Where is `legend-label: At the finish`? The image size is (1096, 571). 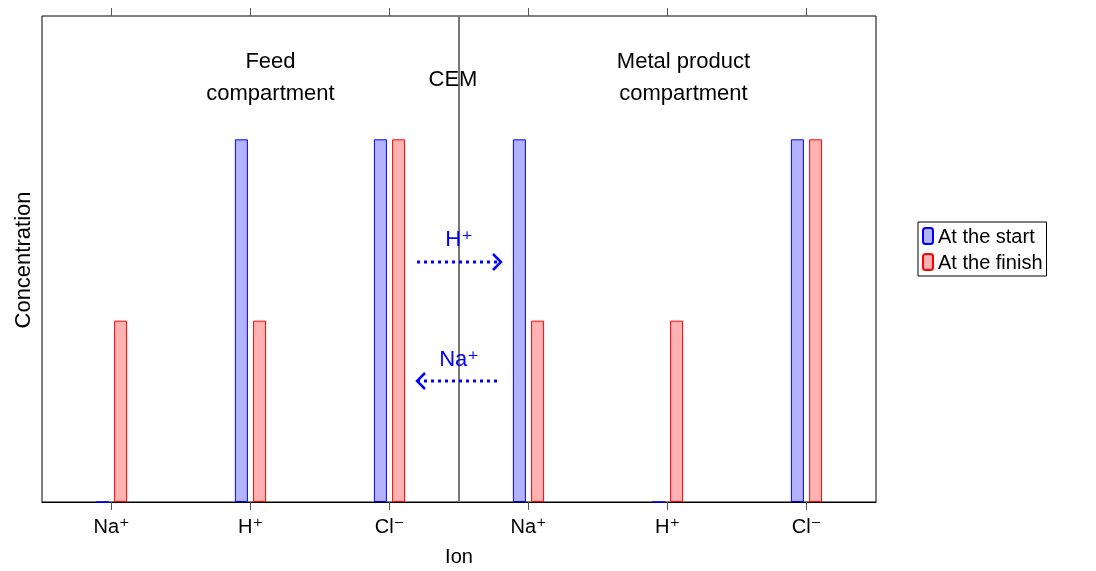
legend-label: At the finish is located at coordinates (990, 262).